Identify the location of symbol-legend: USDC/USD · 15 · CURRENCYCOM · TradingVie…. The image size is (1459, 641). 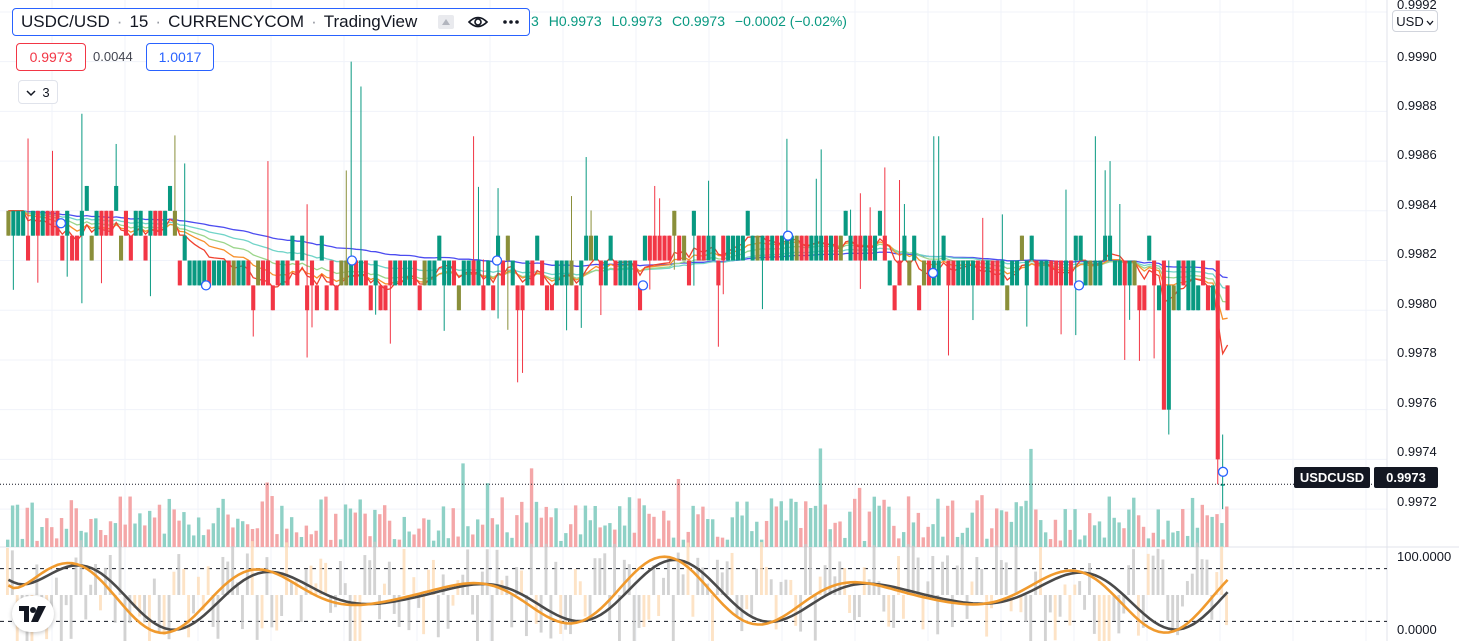
(271, 22).